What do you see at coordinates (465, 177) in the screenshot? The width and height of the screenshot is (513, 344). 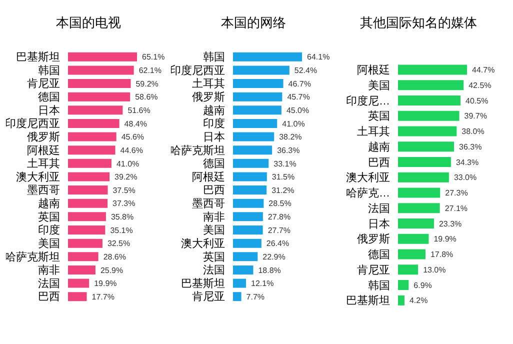 I see `data-label: 33.0%` at bounding box center [465, 177].